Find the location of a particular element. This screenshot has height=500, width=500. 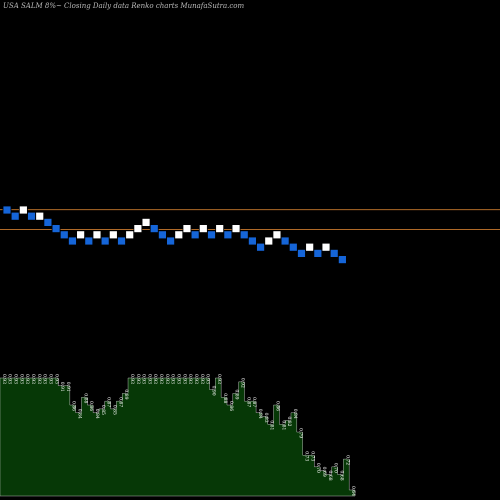

renko-bricks is located at coordinates (174, 235).